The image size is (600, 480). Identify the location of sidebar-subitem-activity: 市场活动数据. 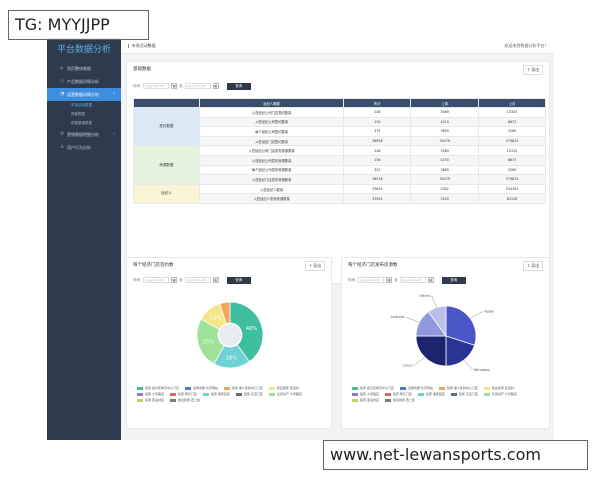
(81, 105).